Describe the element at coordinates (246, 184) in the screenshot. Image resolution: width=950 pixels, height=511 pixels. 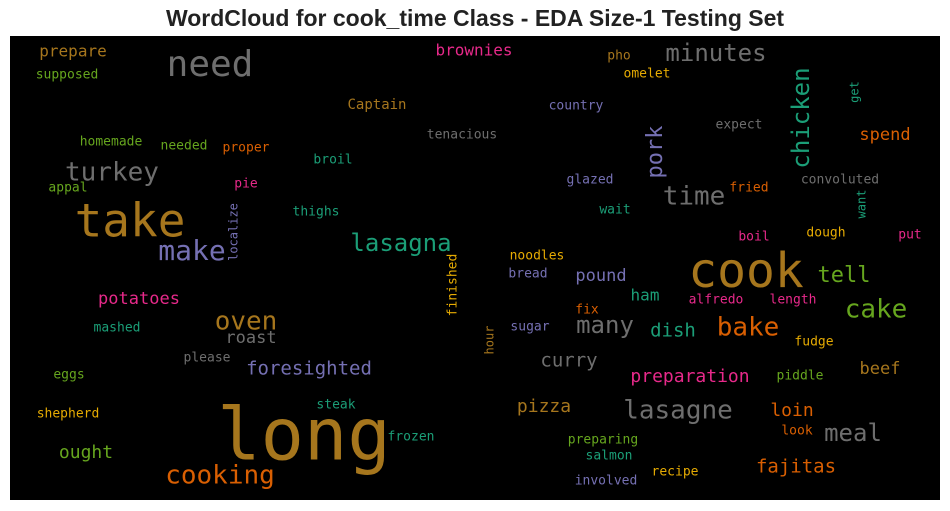
I see `word: pie` at that location.